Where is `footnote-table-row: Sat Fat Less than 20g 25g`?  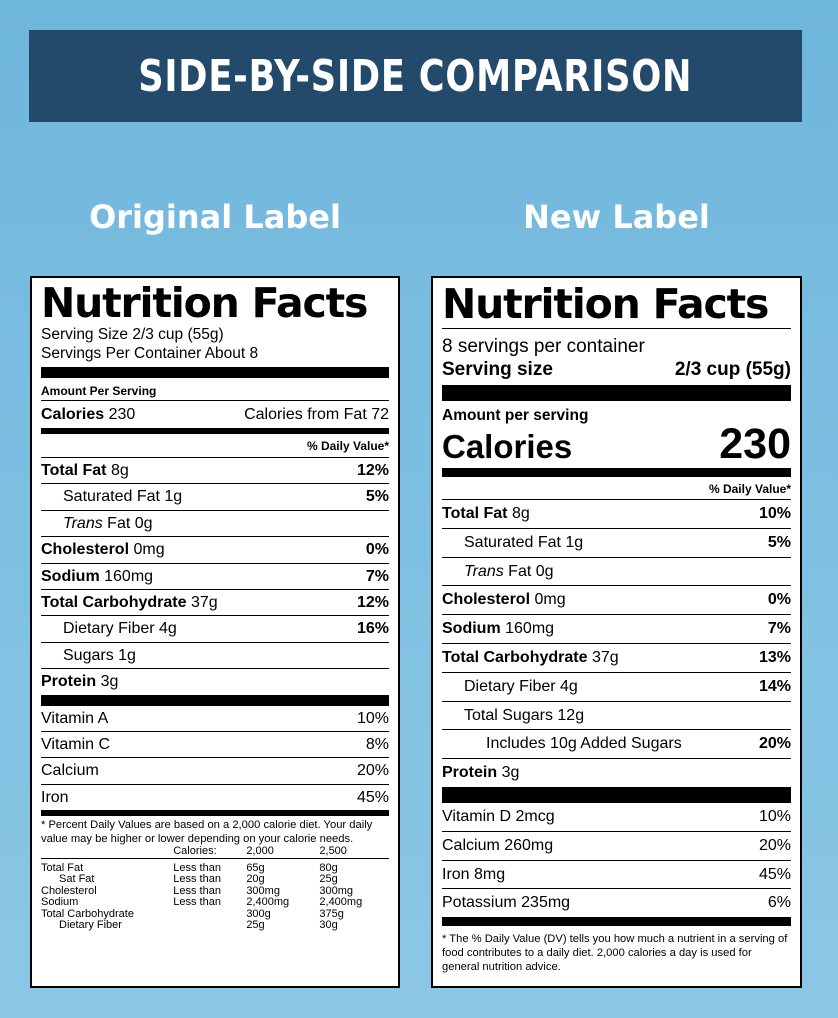 footnote-table-row: Sat Fat Less than 20g 25g is located at coordinates (198, 879).